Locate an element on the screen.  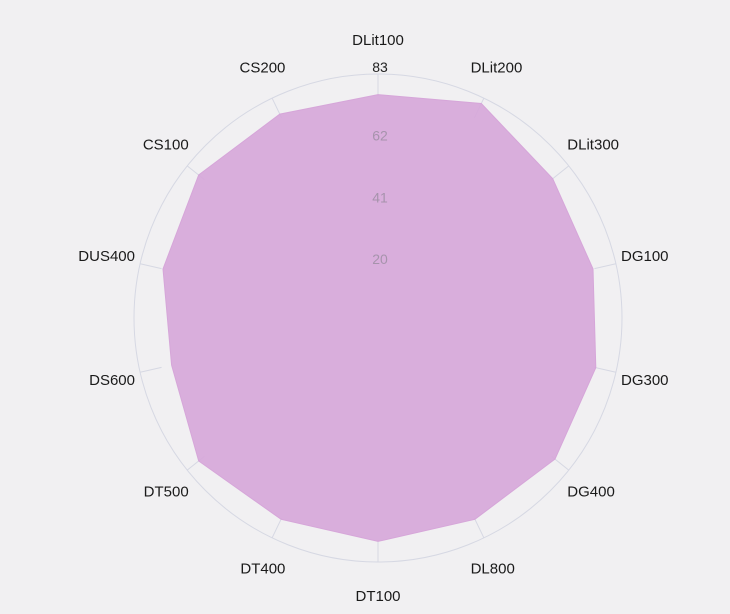
category-label: DT100 is located at coordinates (377, 596).